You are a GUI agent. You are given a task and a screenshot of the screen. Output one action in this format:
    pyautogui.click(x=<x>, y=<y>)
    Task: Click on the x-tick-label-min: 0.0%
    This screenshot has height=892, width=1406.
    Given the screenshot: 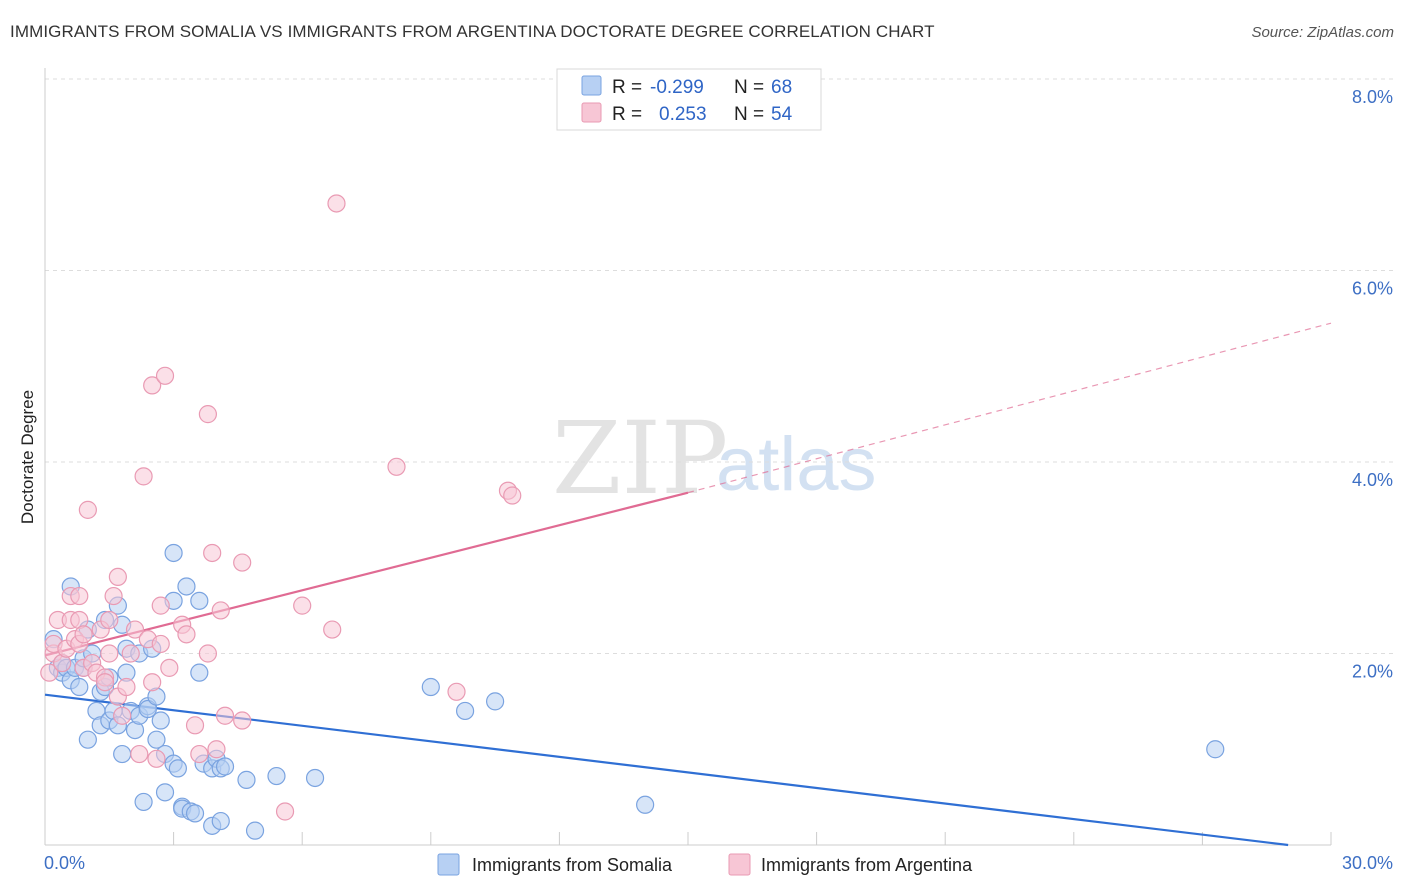 What is the action you would take?
    pyautogui.click(x=64, y=863)
    